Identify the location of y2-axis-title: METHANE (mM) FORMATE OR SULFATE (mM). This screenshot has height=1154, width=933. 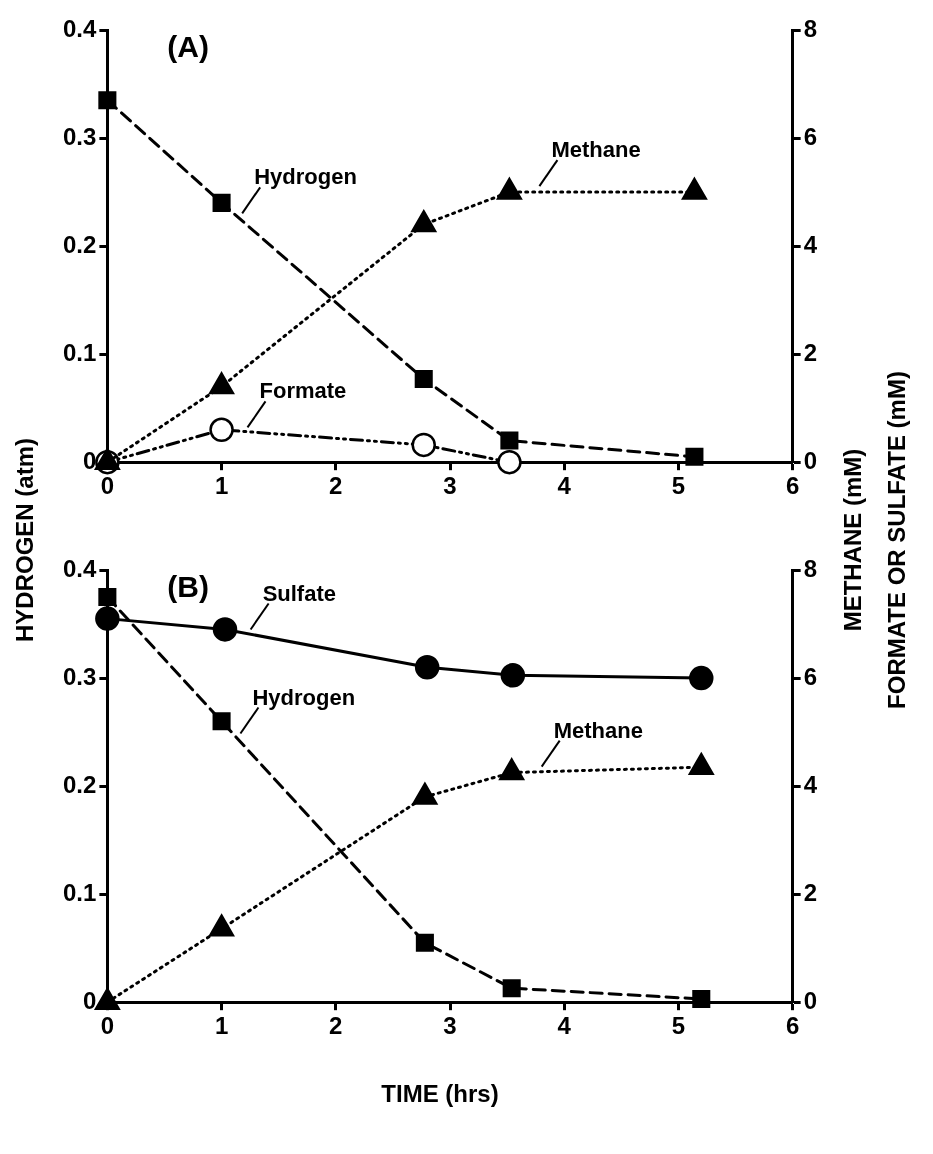
(874, 540).